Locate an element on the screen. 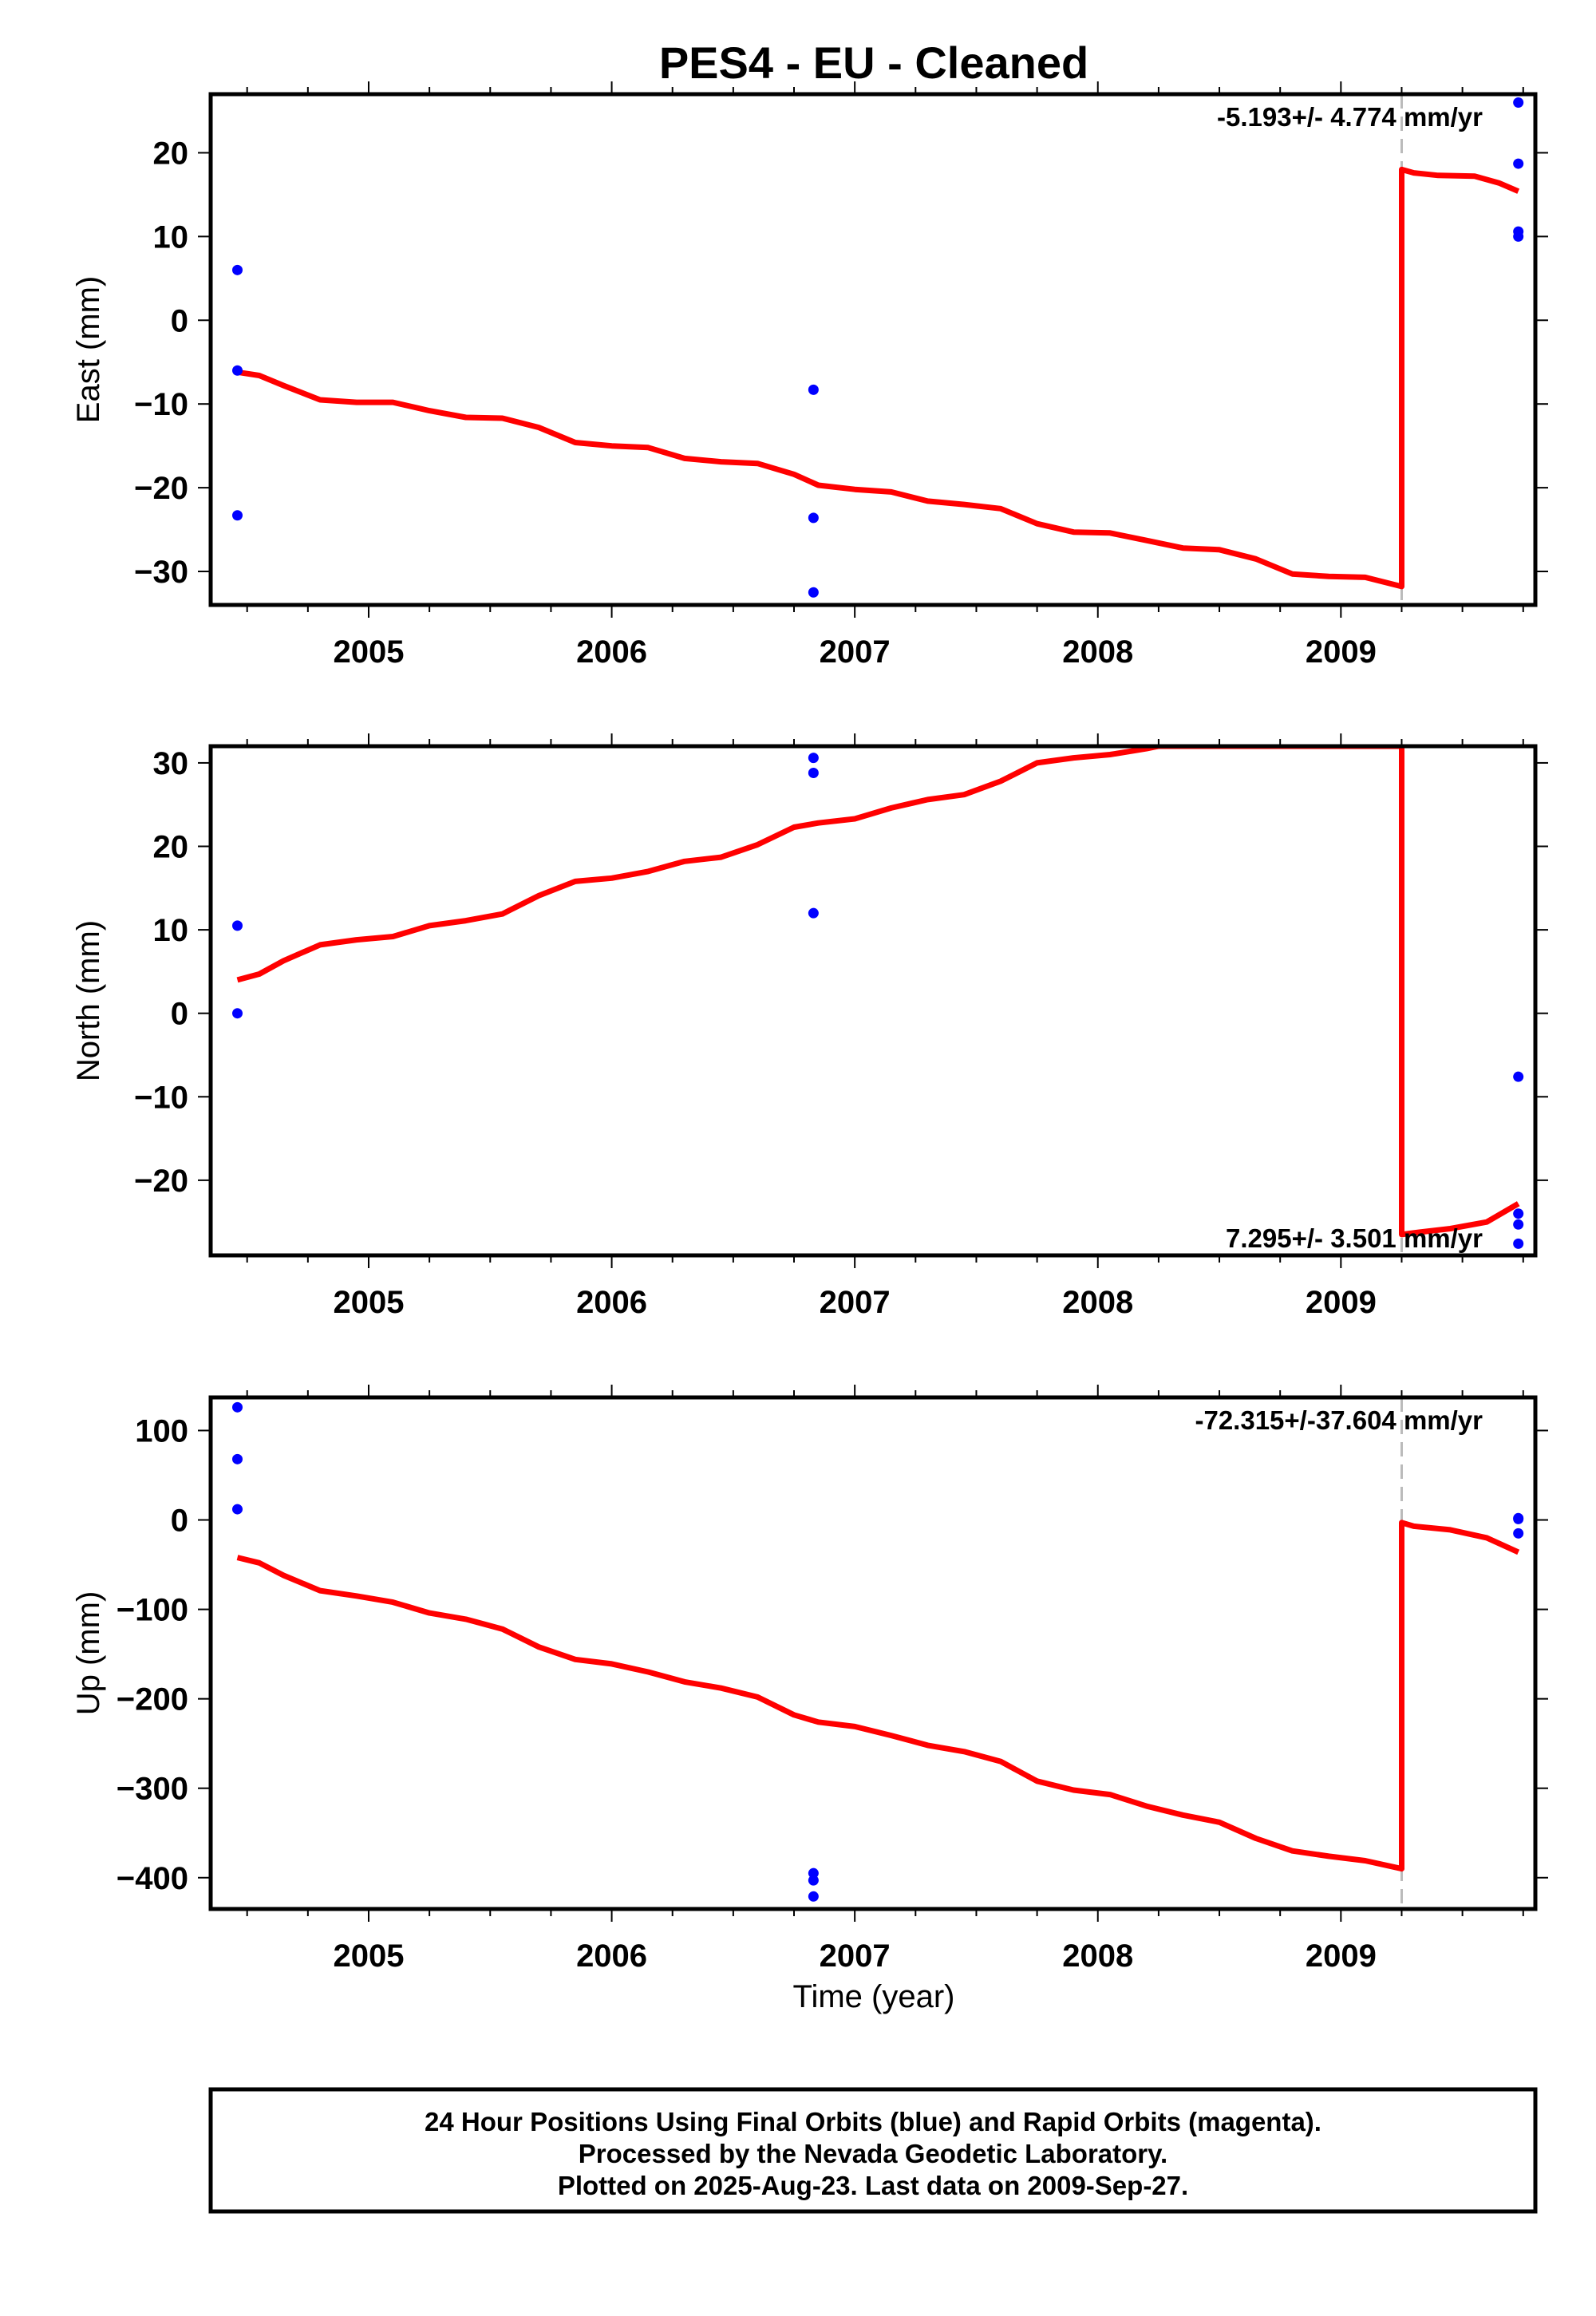 This screenshot has width=1596, height=2316. north-y-tick-label: 10 is located at coordinates (171, 930).